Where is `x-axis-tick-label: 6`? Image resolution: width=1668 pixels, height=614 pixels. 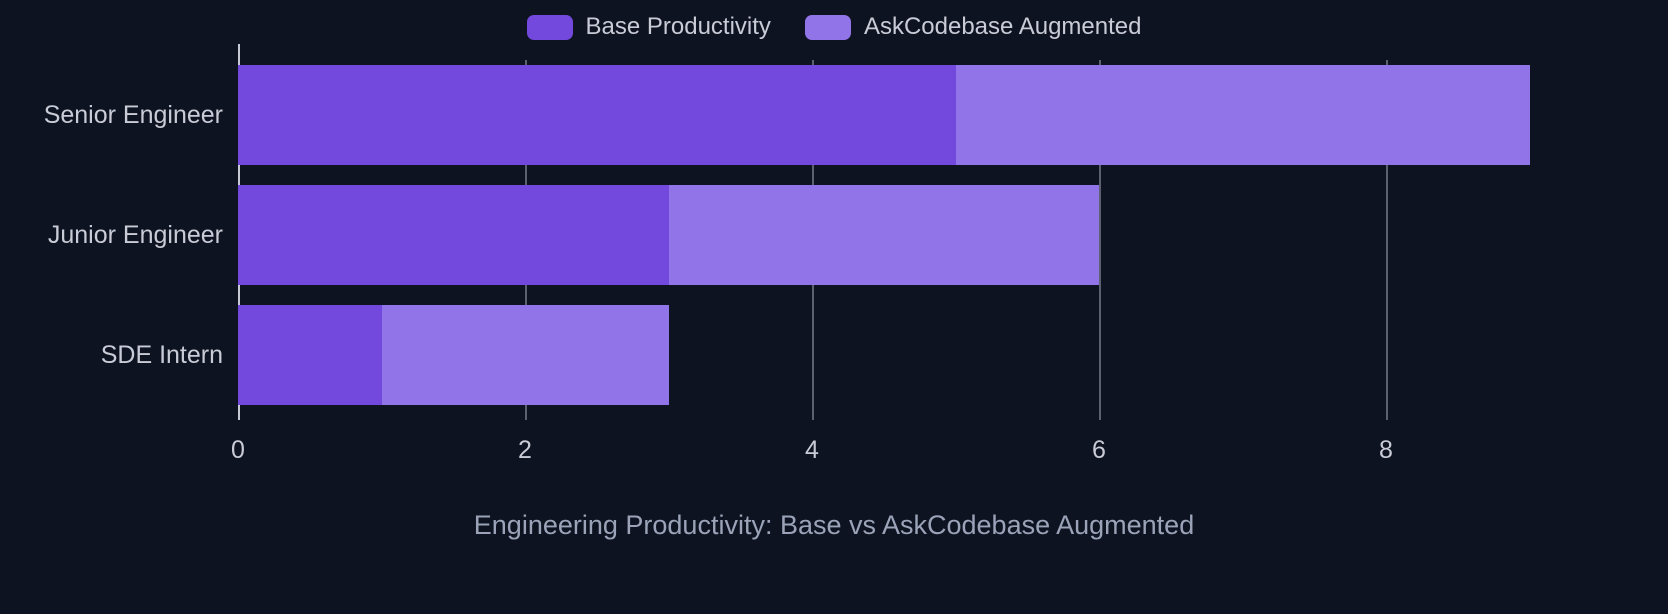
x-axis-tick-label: 6 is located at coordinates (1099, 450).